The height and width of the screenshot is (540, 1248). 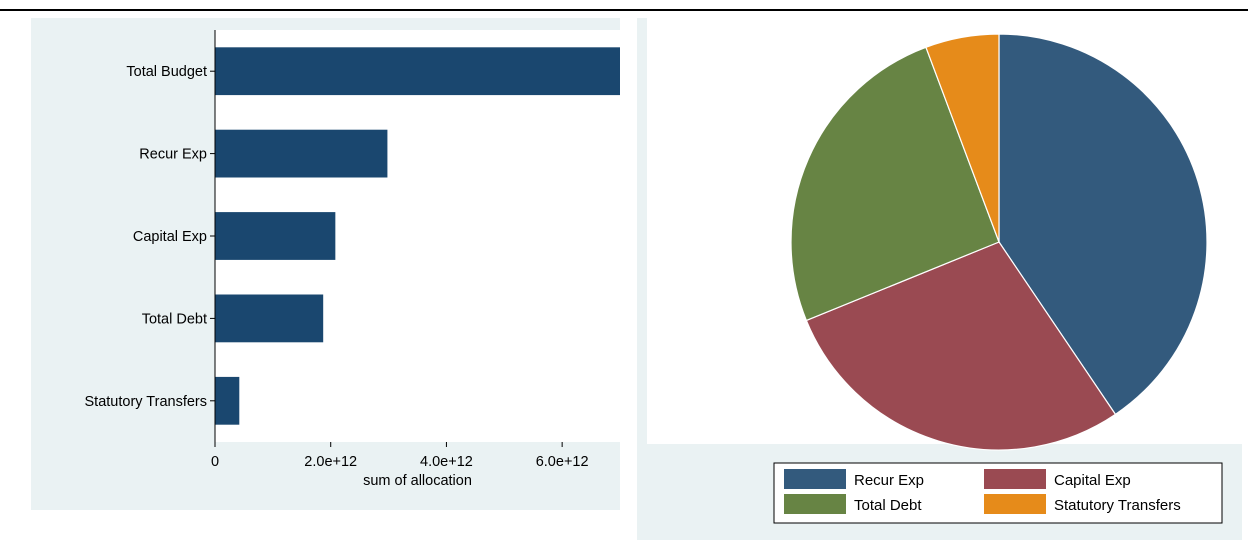 I want to click on bar-total-budget, so click(x=417, y=71).